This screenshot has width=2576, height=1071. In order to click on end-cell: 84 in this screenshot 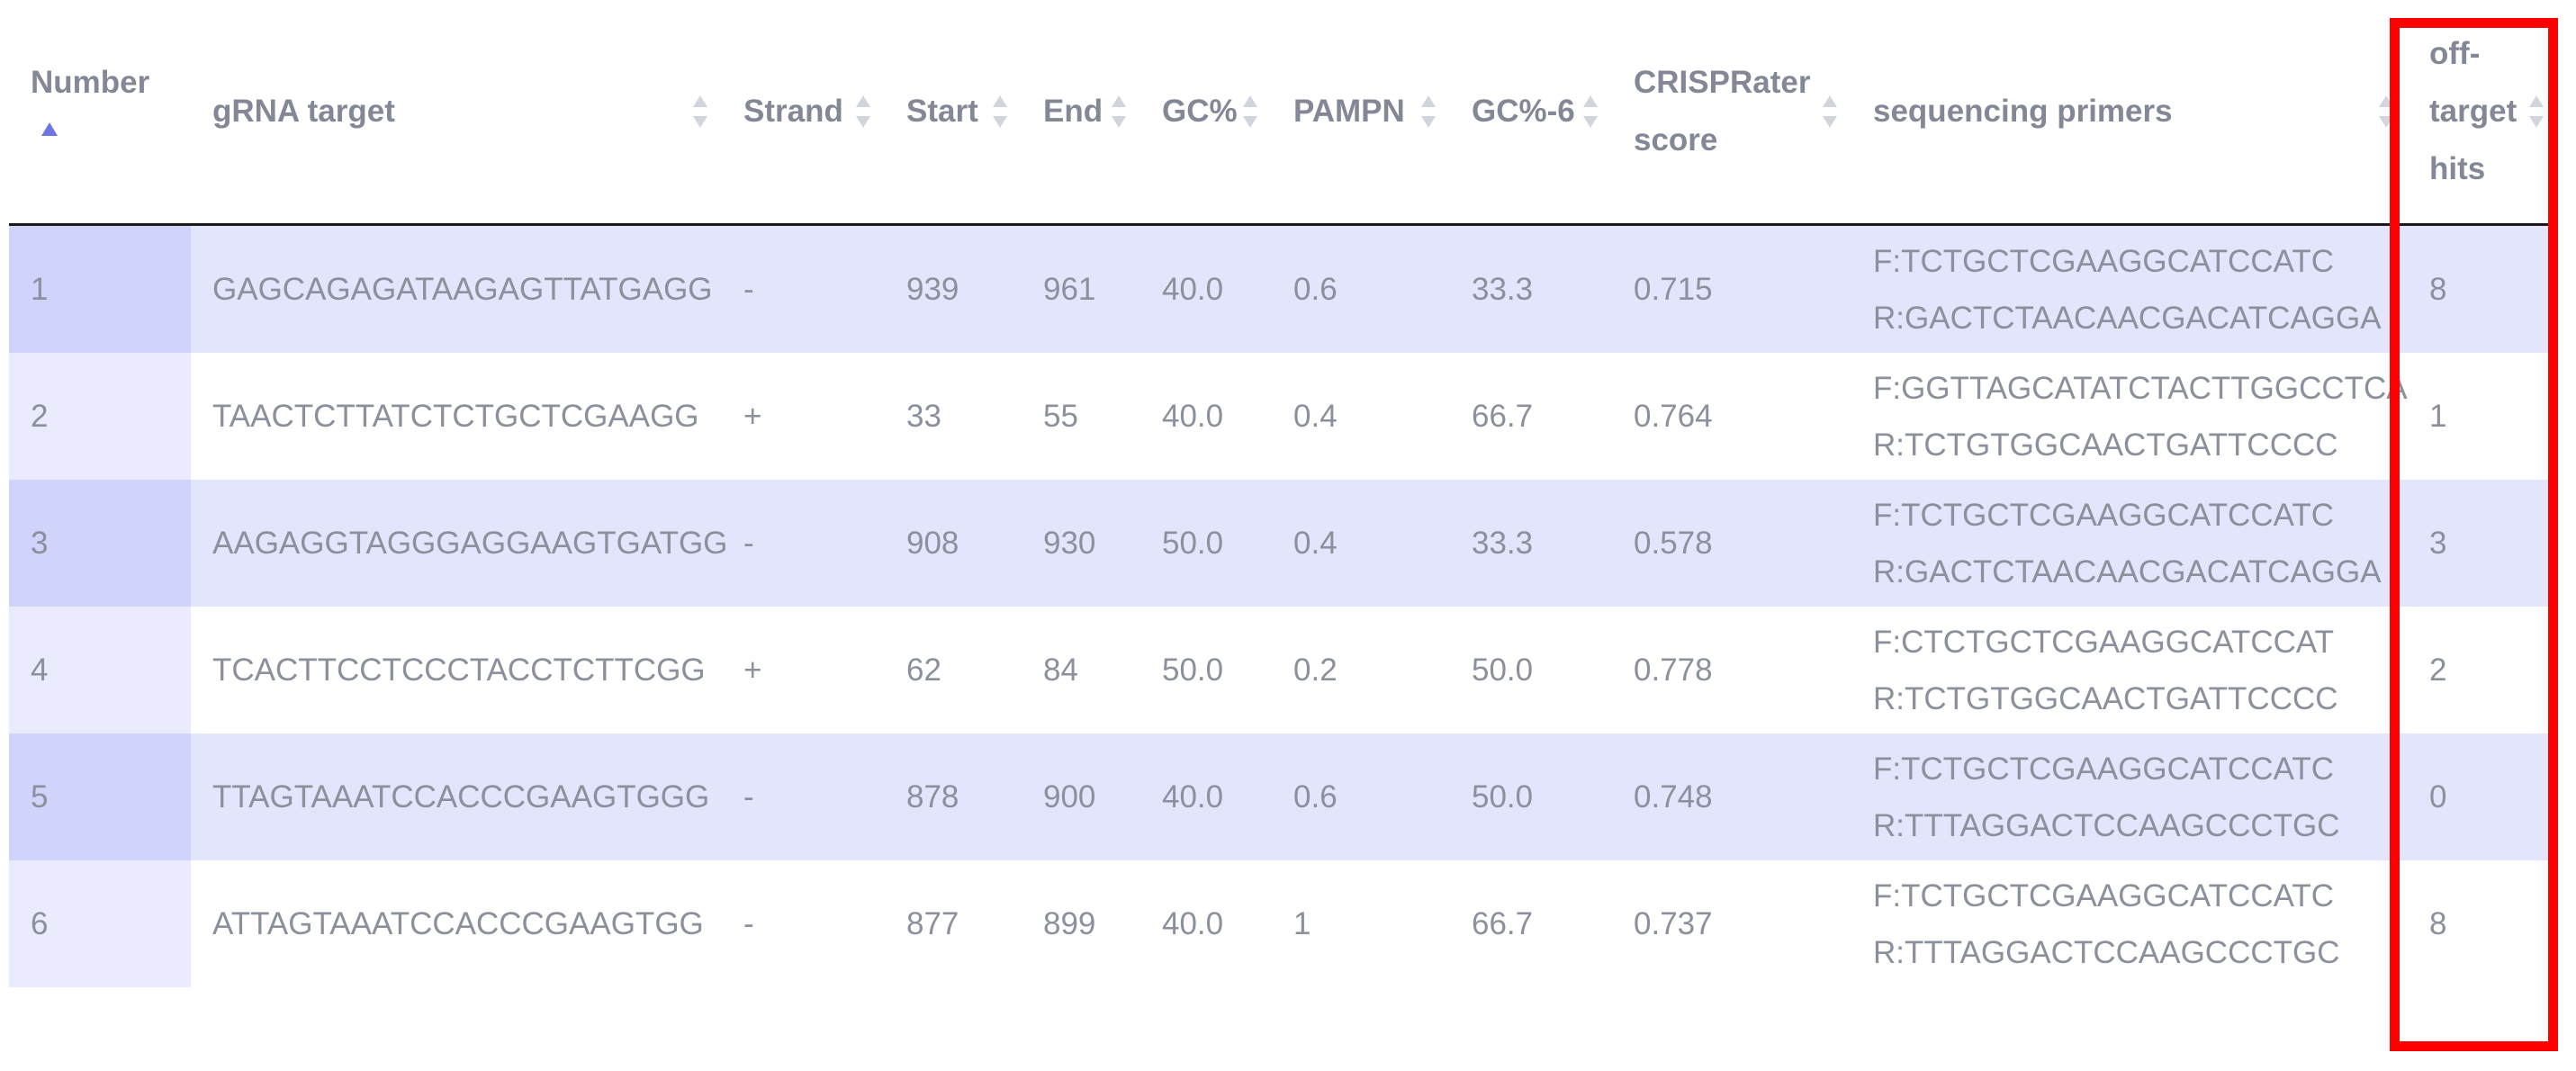, I will do `click(1081, 670)`.